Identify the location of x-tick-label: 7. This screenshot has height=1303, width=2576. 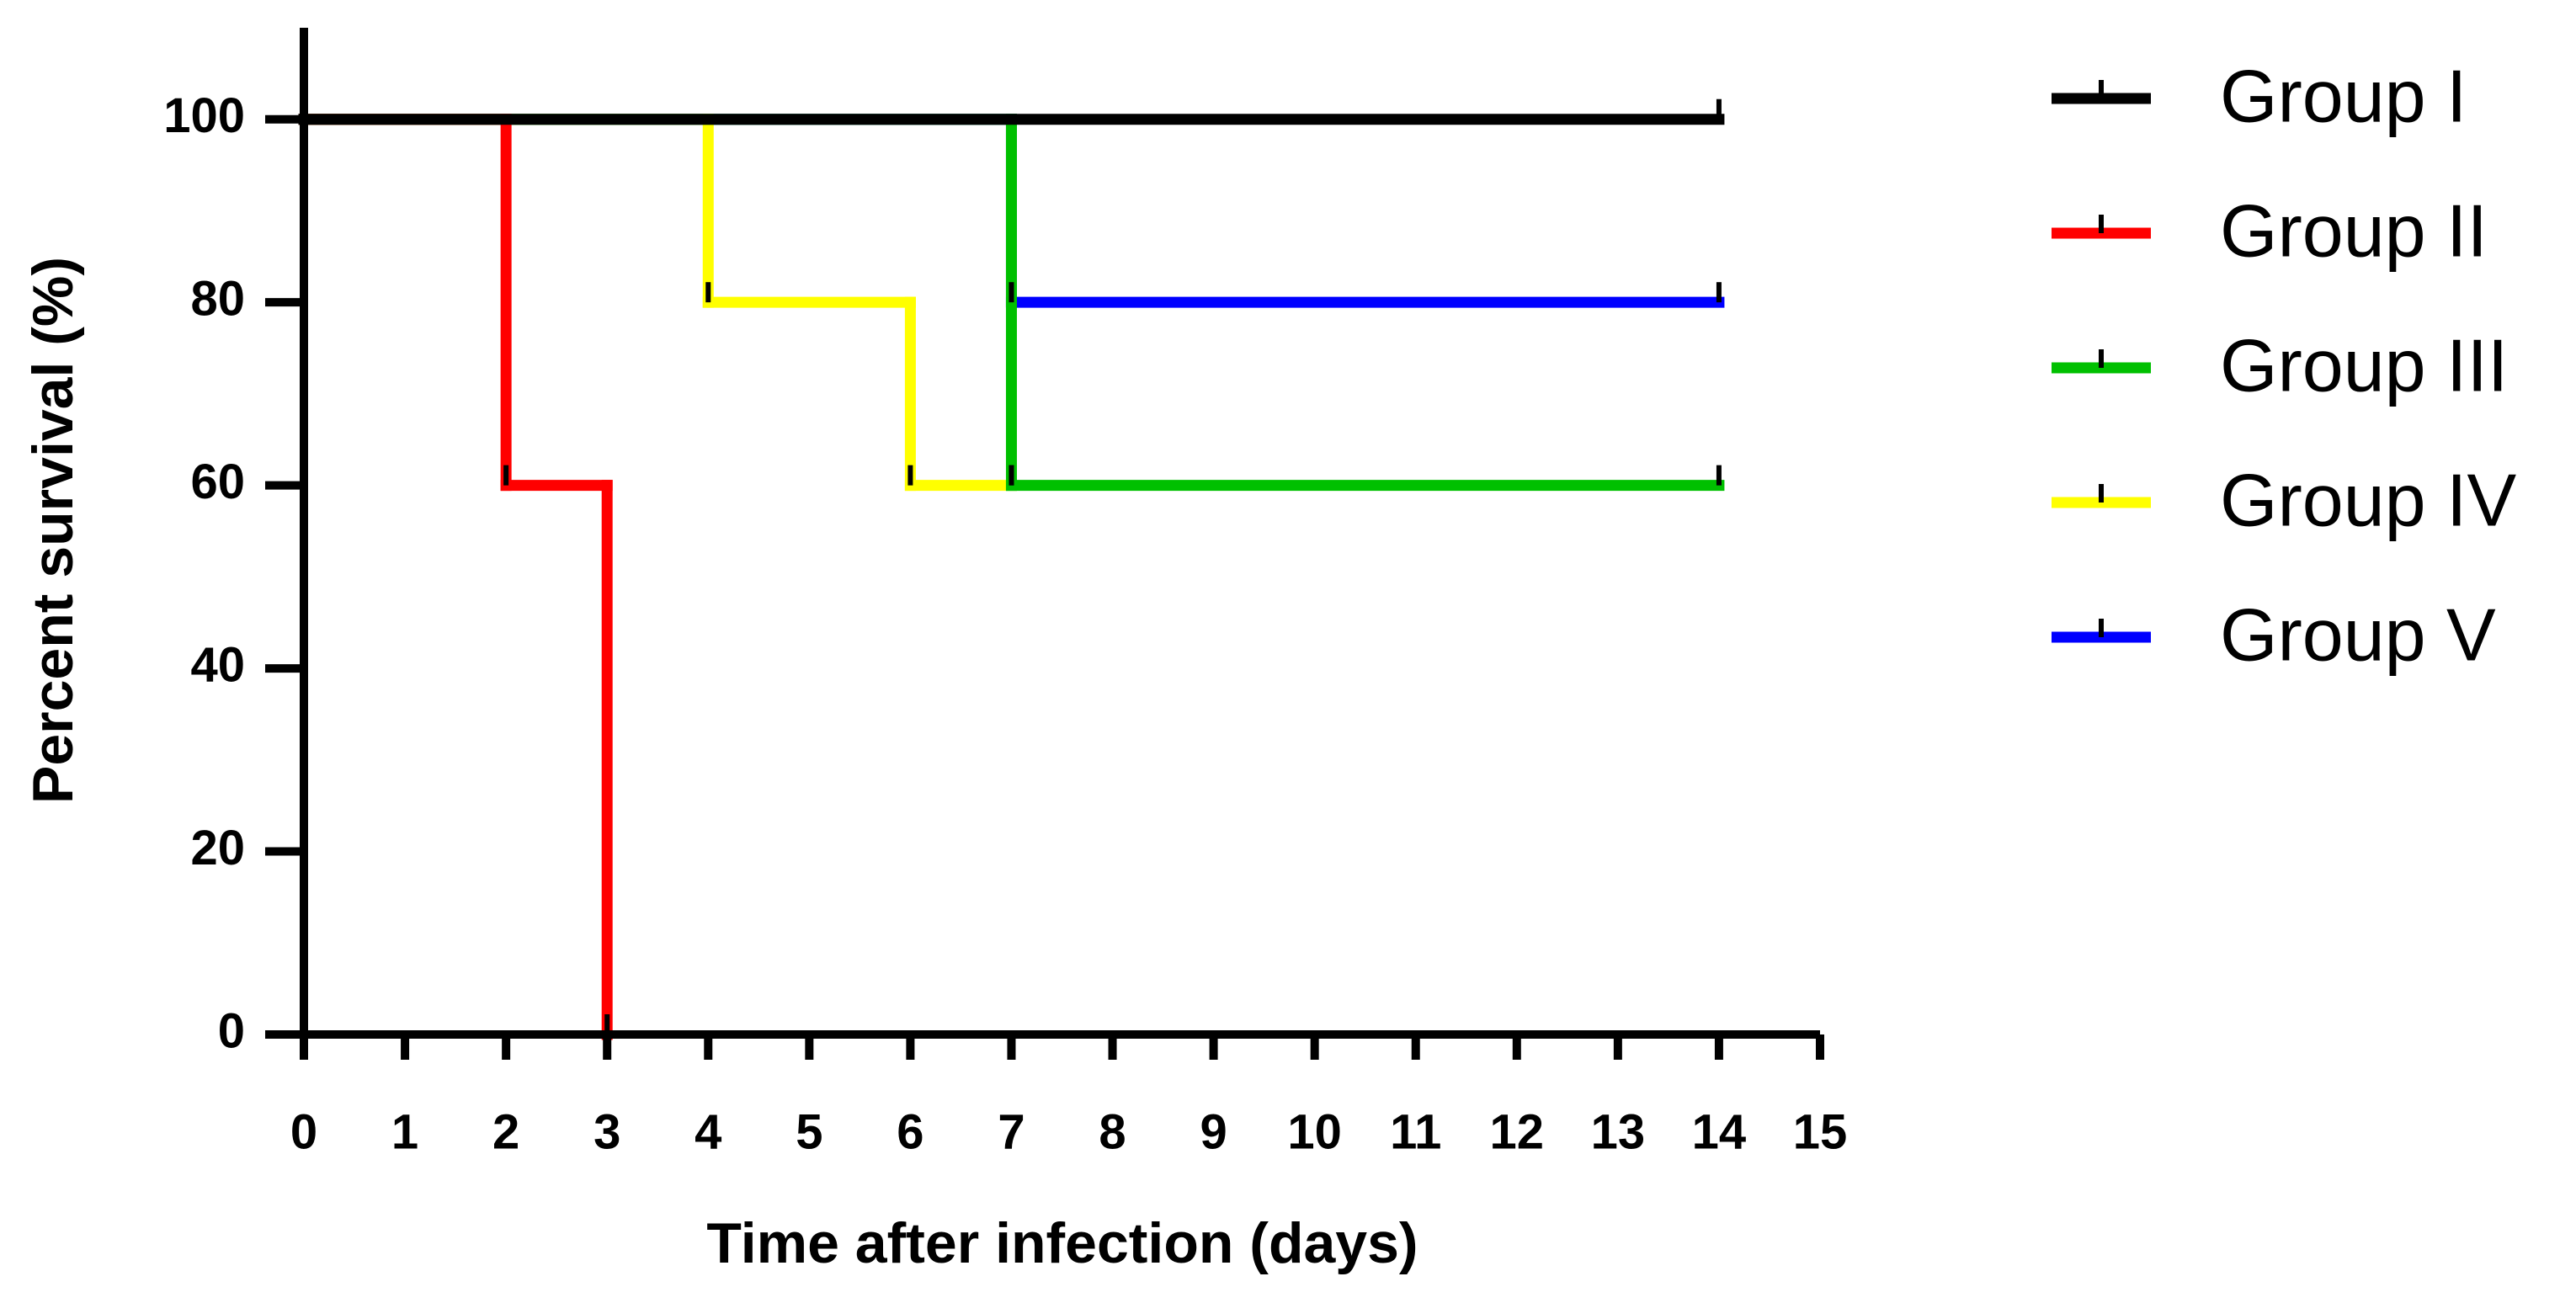
(1012, 1131).